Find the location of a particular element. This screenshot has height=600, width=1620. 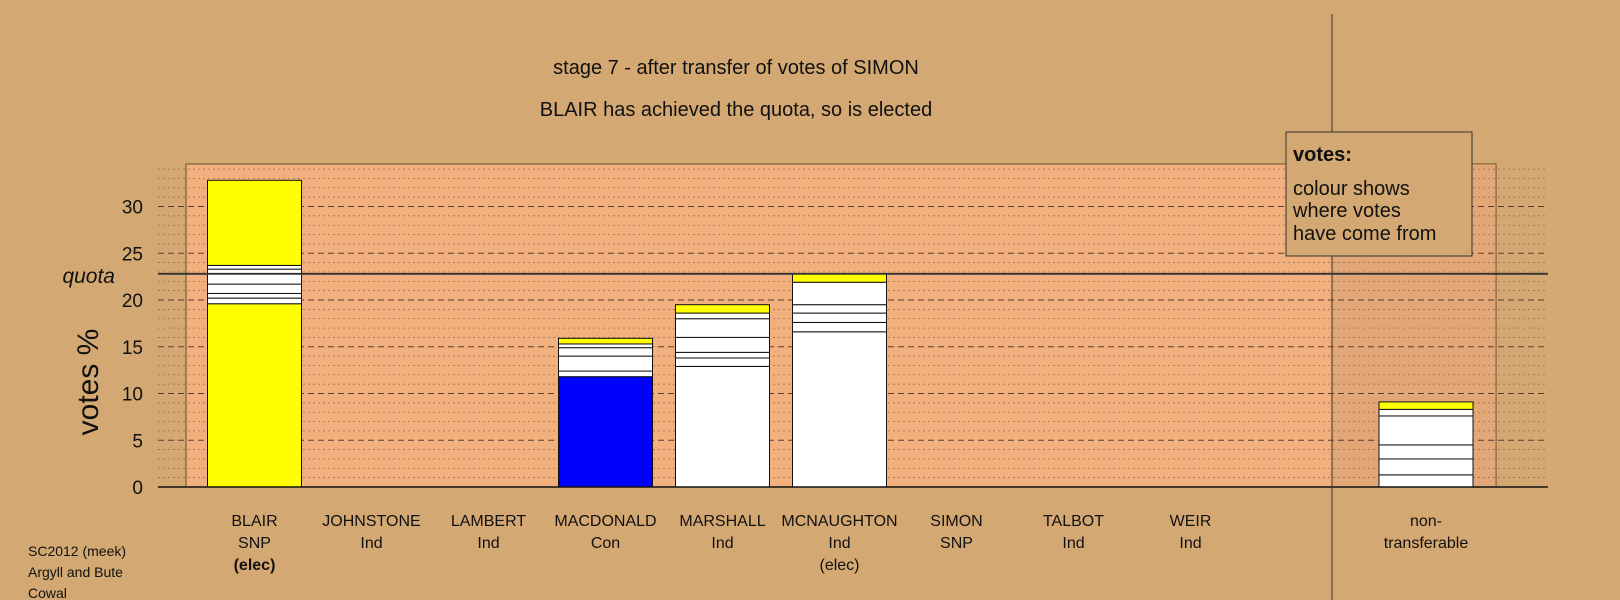

candidate-name: BLAIR is located at coordinates (254, 521).